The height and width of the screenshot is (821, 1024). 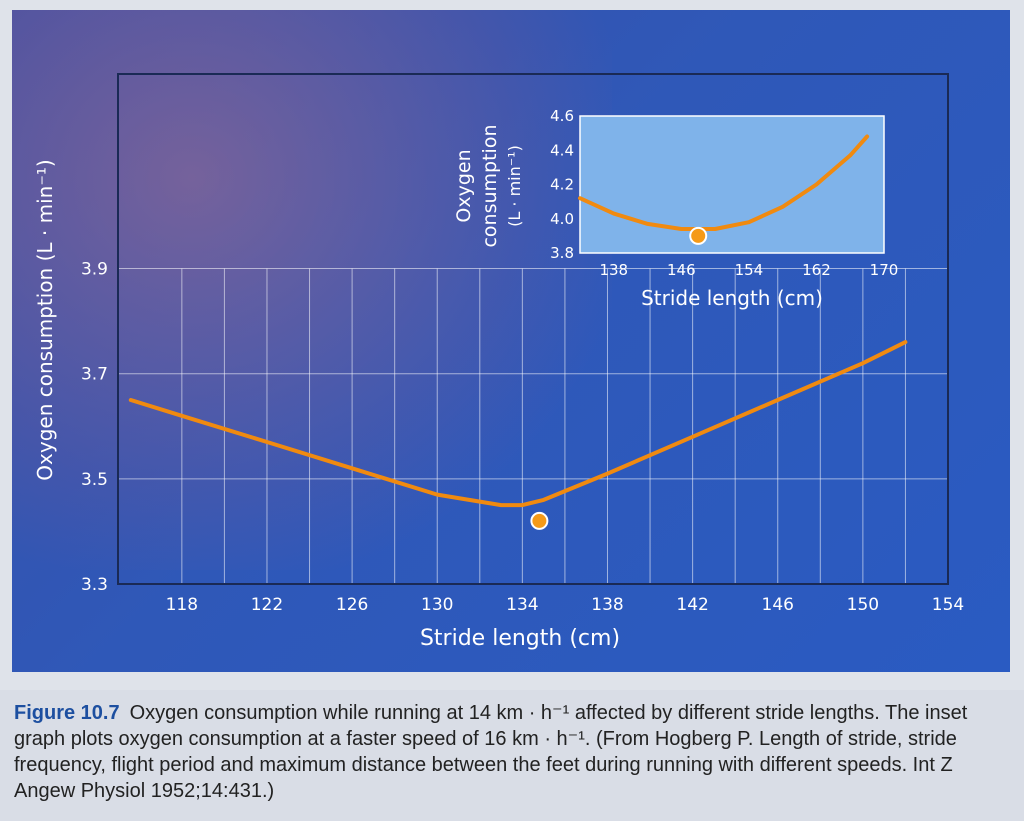 What do you see at coordinates (94, 270) in the screenshot?
I see `main-y-tick-label: 3.9` at bounding box center [94, 270].